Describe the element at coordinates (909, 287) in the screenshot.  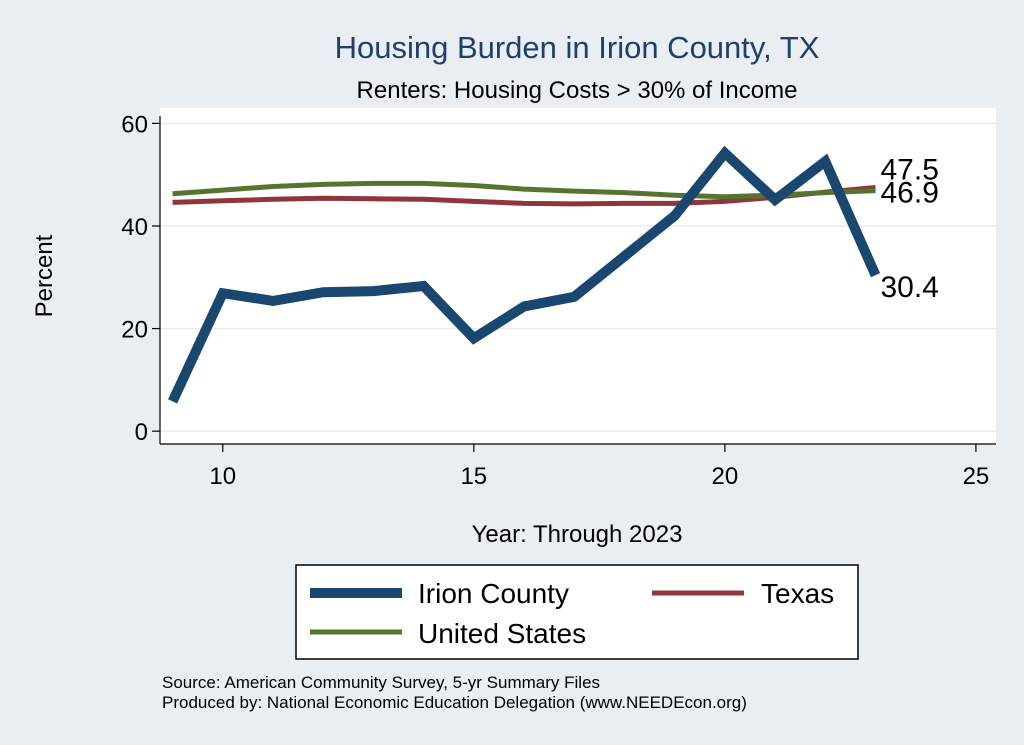
I see `end-label-irion-county: 30.4` at that location.